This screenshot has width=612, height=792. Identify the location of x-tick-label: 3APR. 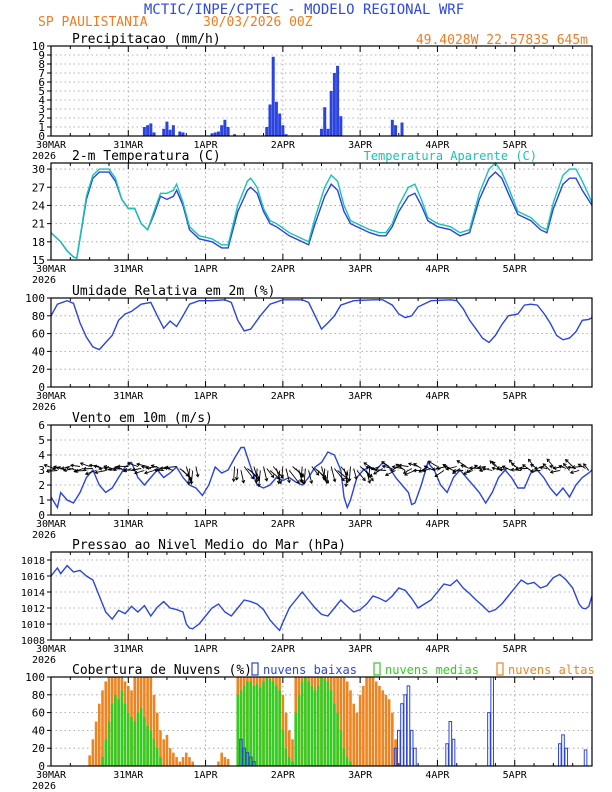
(360, 775).